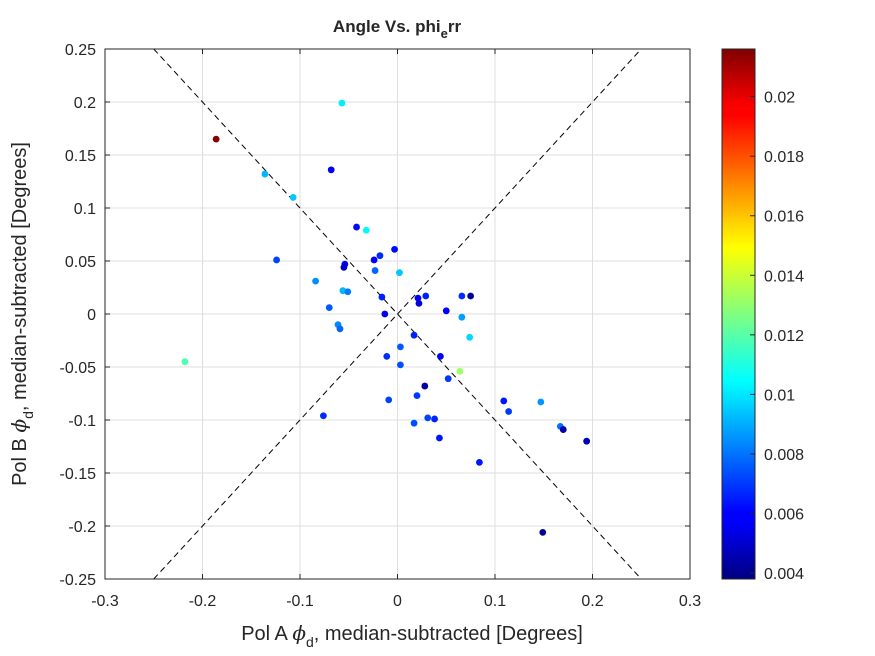  Describe the element at coordinates (80, 50) in the screenshot. I see `y-tick-label: 0.25` at that location.